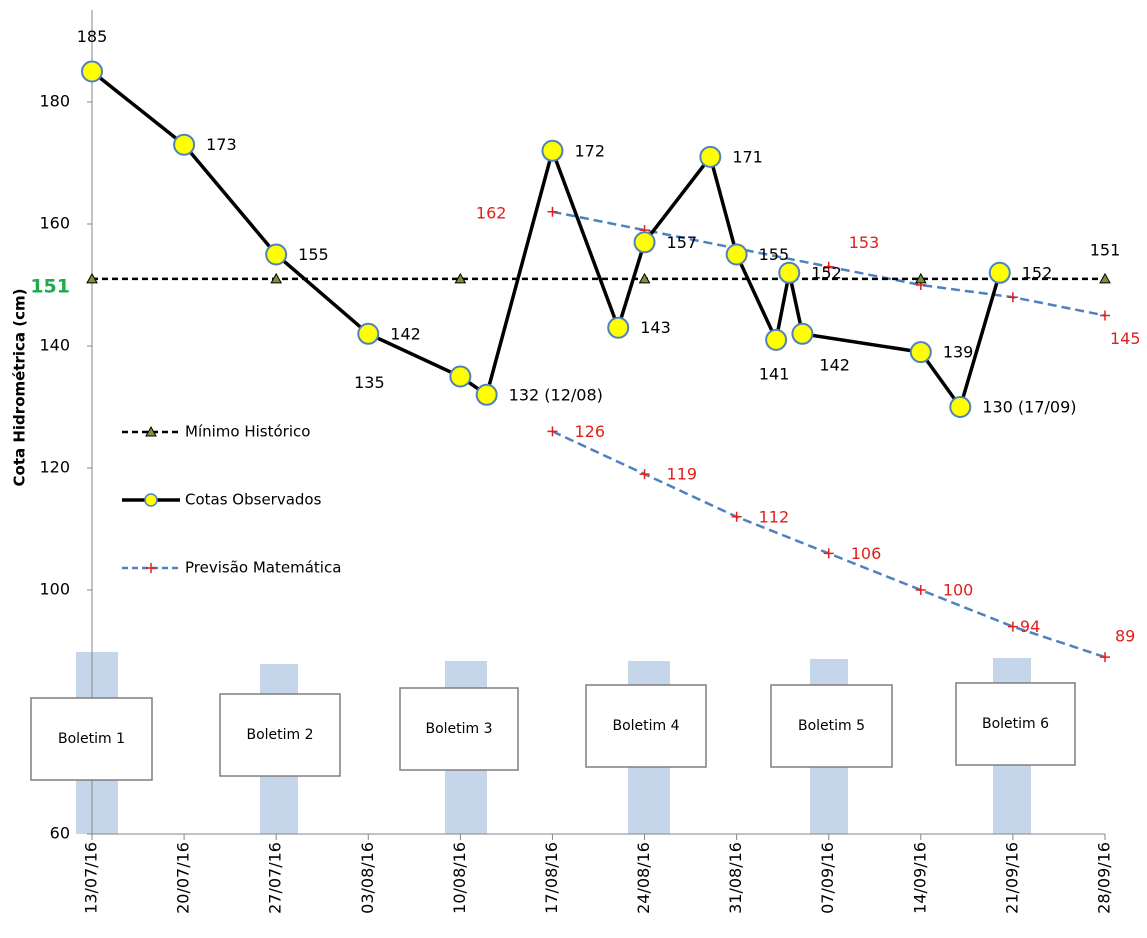 The height and width of the screenshot is (938, 1147). What do you see at coordinates (1125, 636) in the screenshot?
I see `data-label: 89` at bounding box center [1125, 636].